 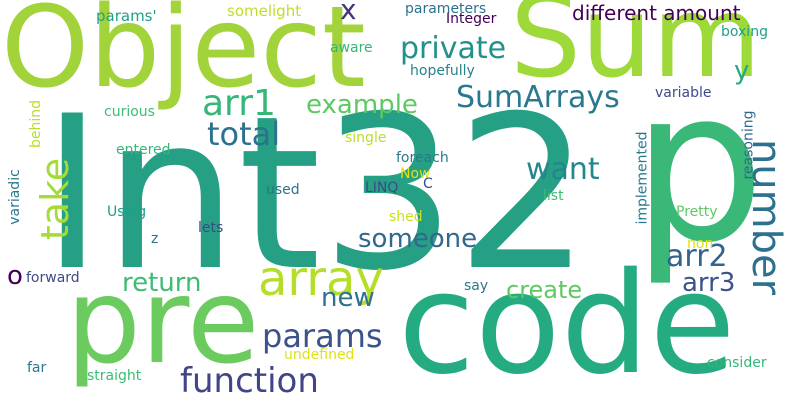 I want to click on word-variable: variable, so click(x=683, y=93).